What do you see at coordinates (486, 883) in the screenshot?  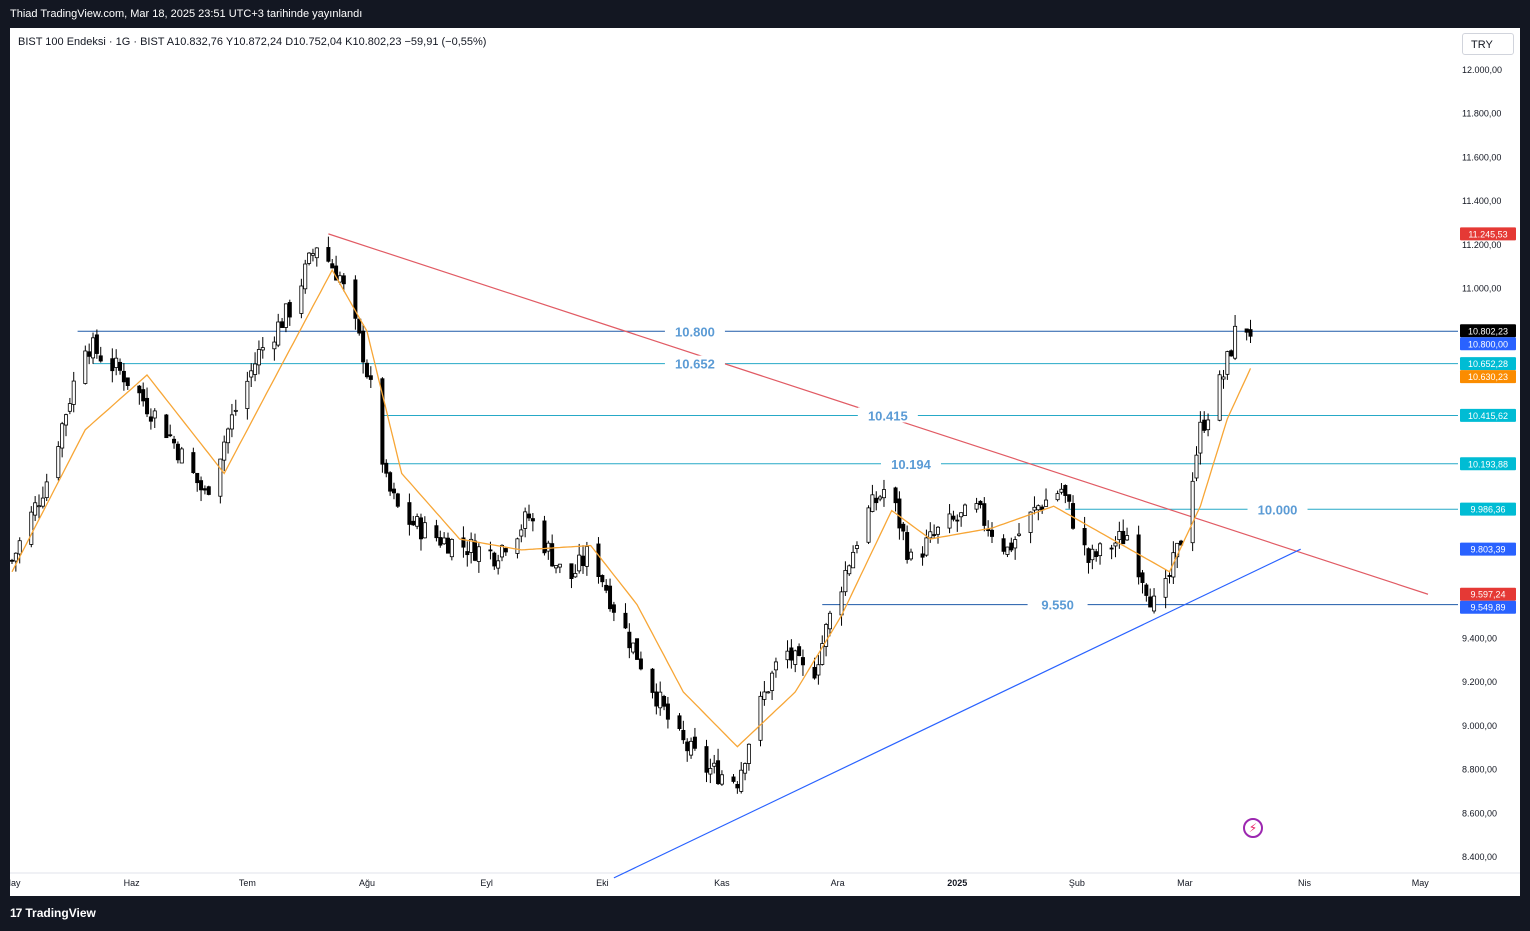 I see `x-tick-label: Eyl` at bounding box center [486, 883].